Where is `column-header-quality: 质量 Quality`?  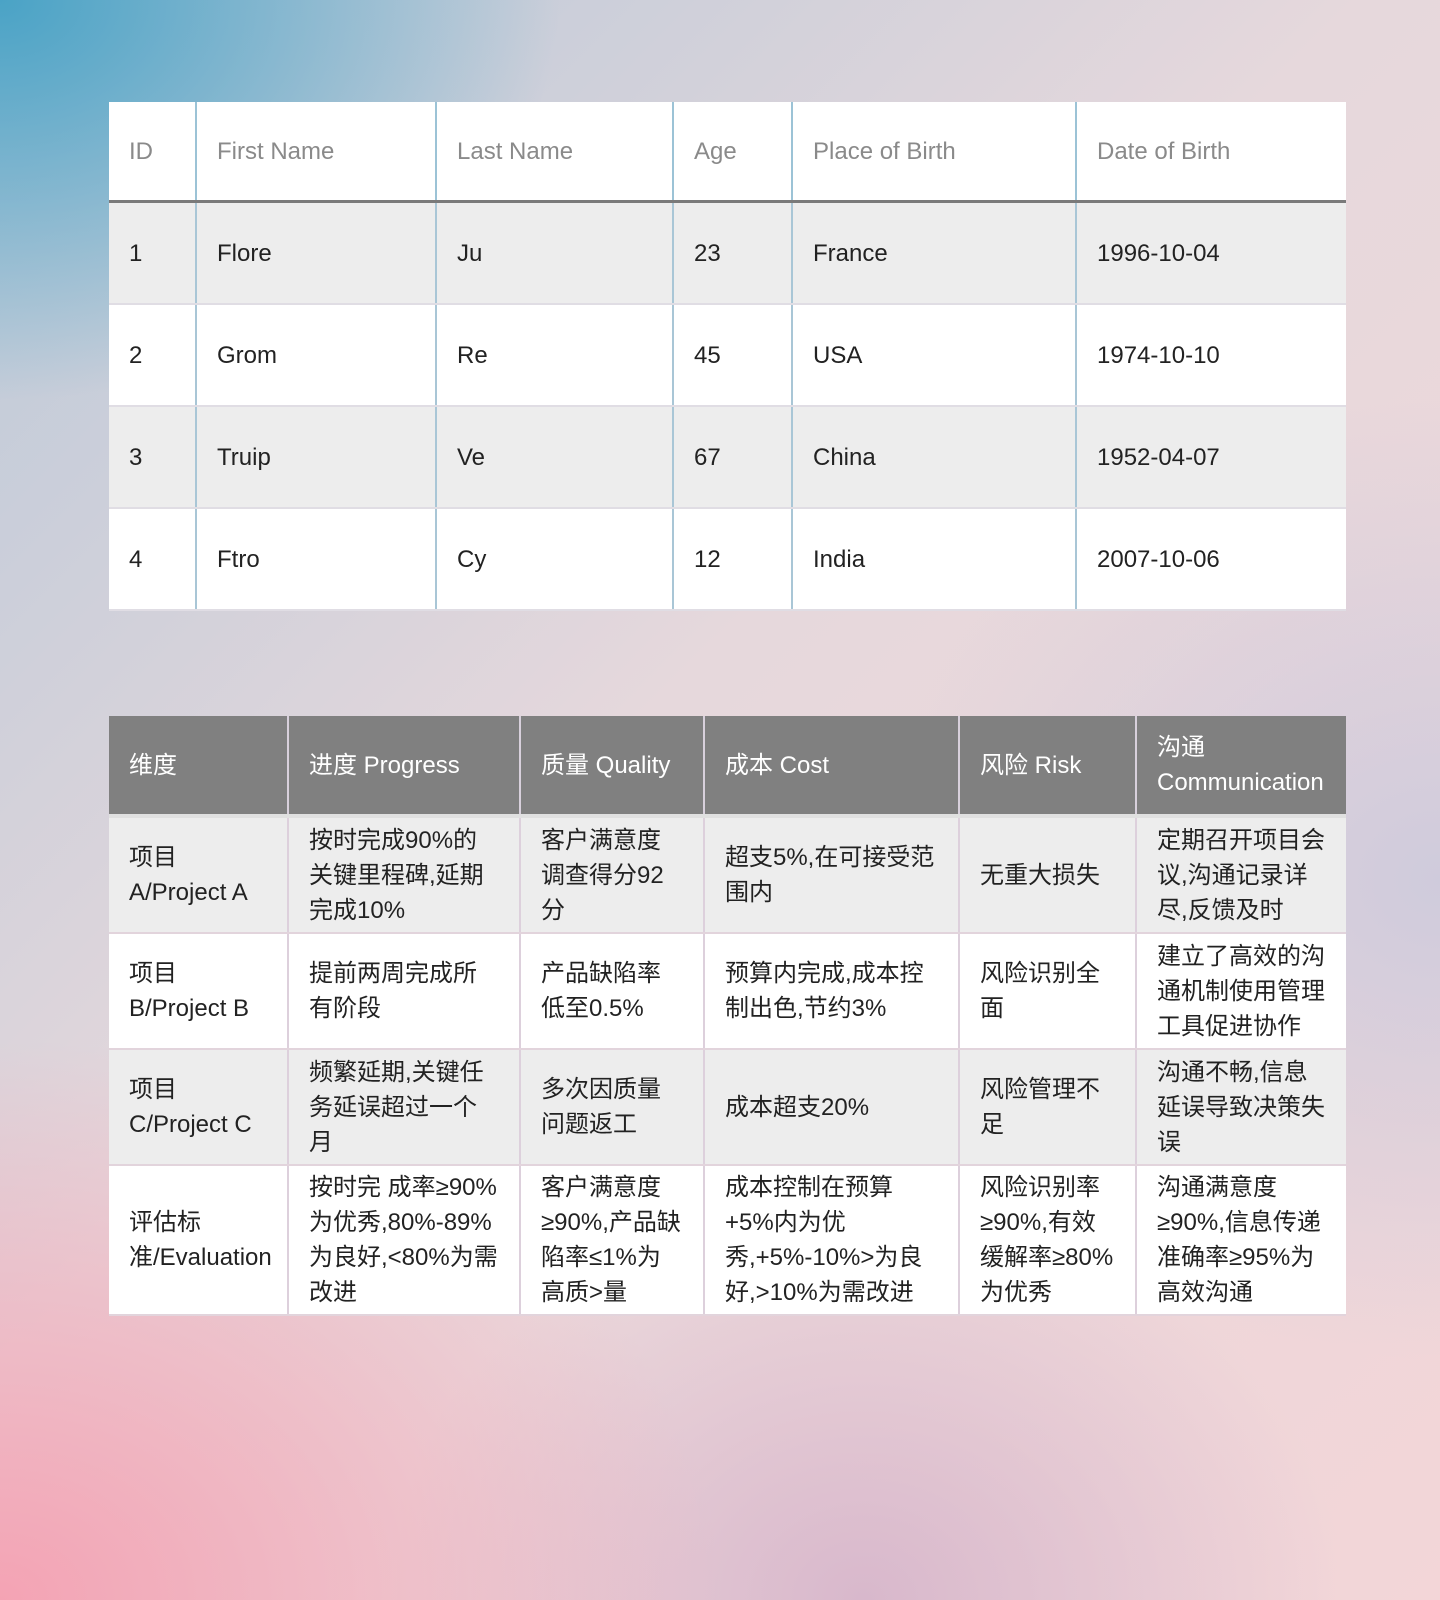
column-header-quality: 质量 Quality is located at coordinates (612, 767).